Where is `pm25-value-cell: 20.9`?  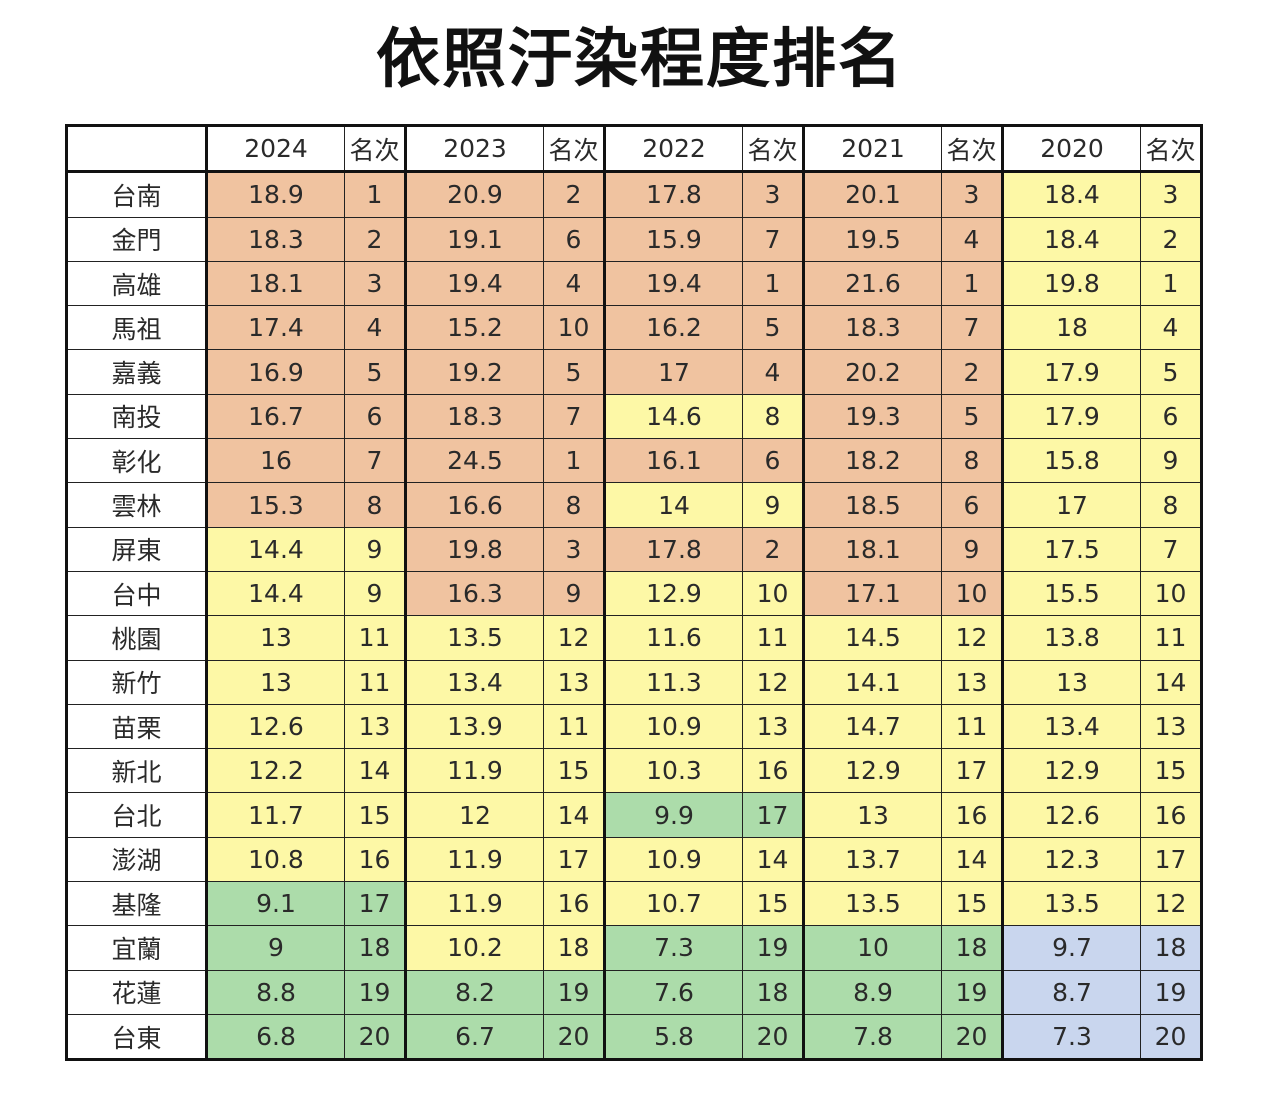 pm25-value-cell: 20.9 is located at coordinates (474, 194).